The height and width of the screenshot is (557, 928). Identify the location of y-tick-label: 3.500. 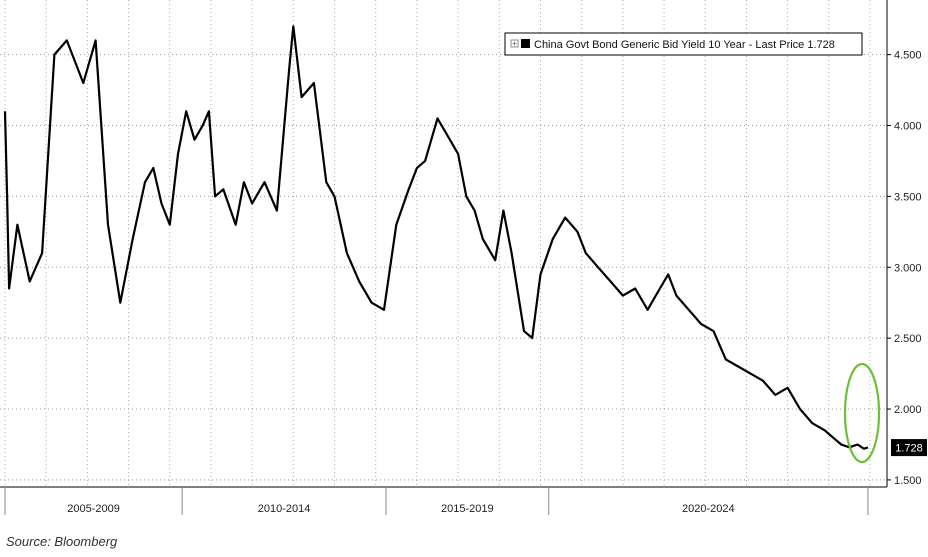
(908, 197).